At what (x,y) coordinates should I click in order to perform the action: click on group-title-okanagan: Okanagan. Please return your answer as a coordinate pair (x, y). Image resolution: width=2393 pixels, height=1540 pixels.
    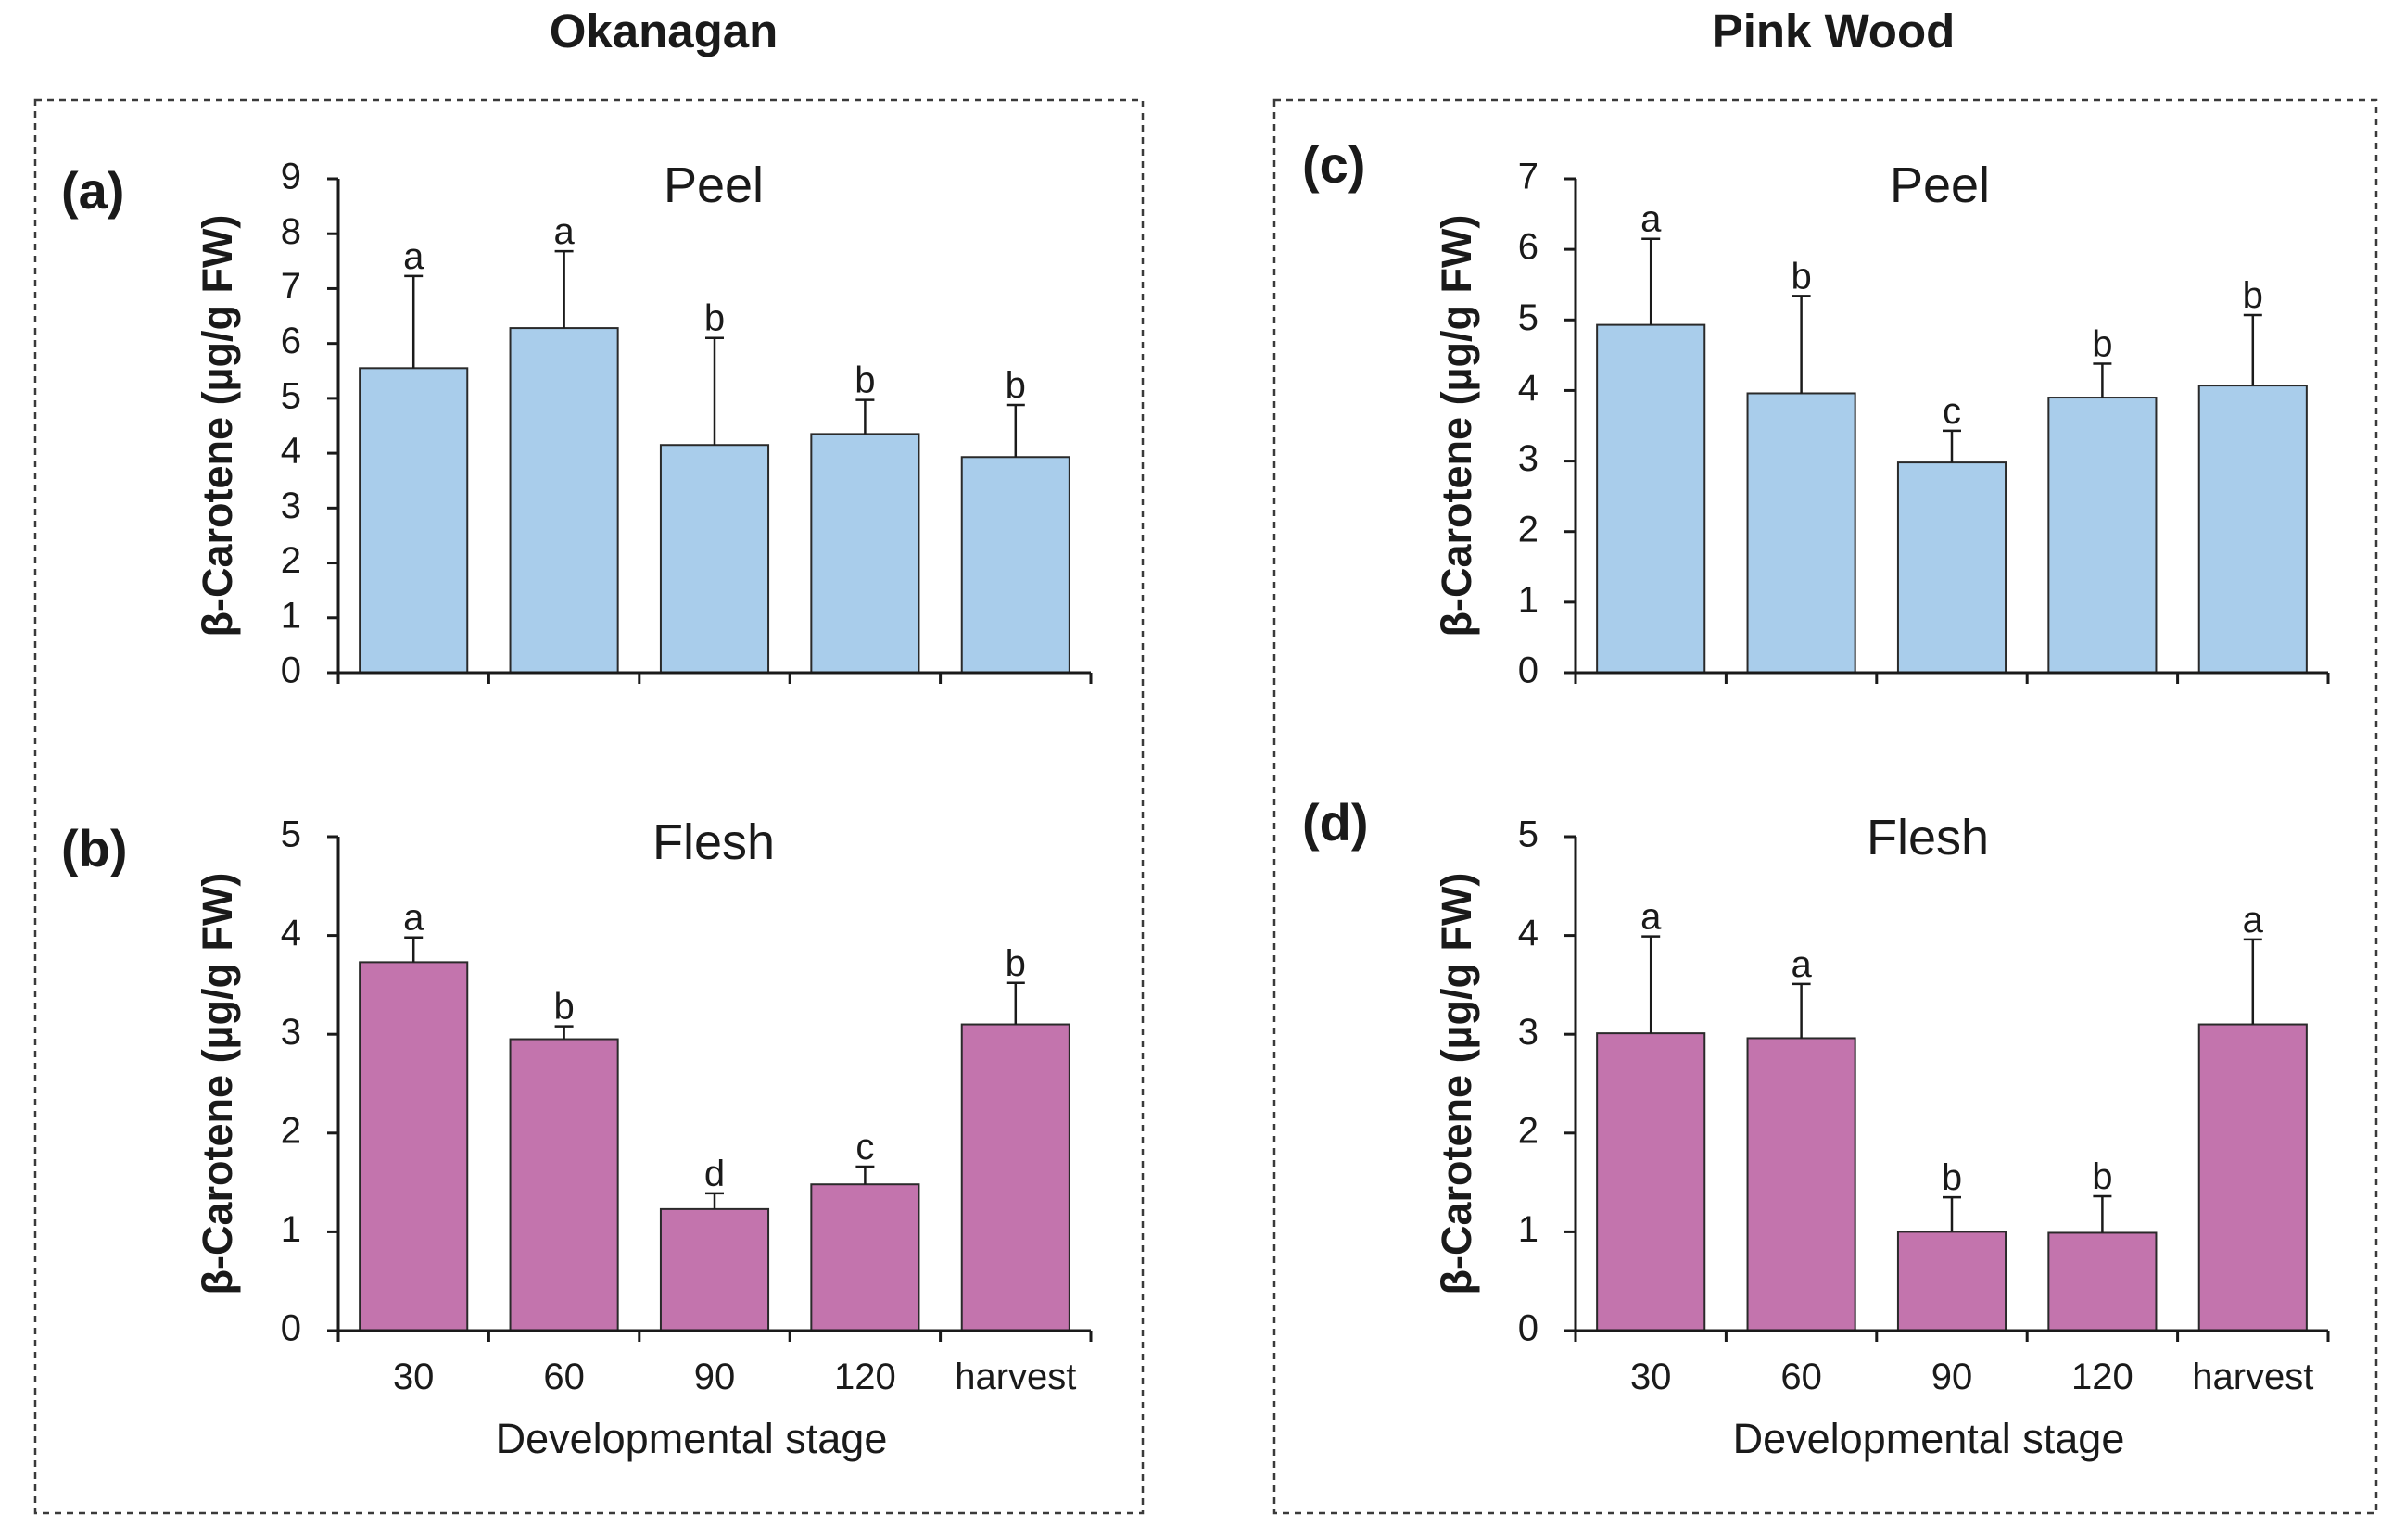
    Looking at the image, I should click on (664, 31).